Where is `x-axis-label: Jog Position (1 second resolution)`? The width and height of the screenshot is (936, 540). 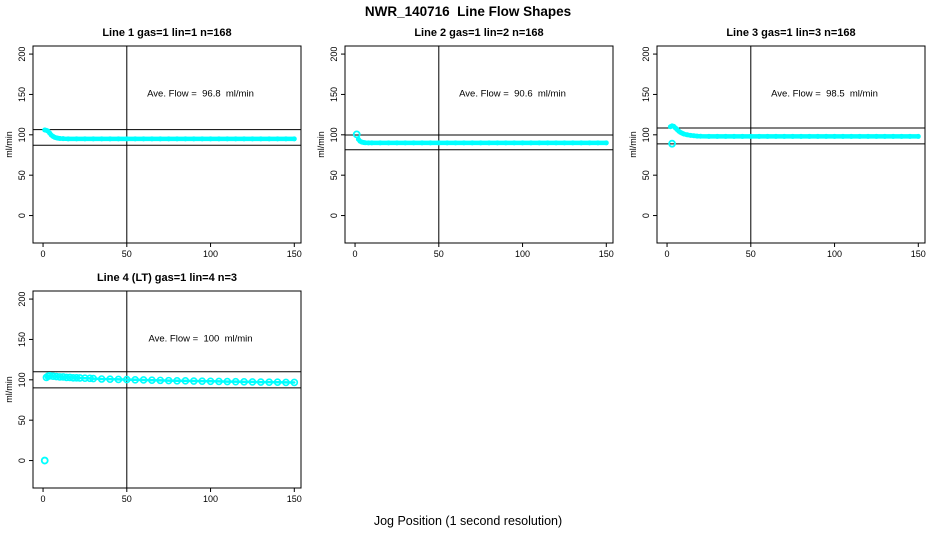
x-axis-label: Jog Position (1 second resolution) is located at coordinates (468, 521).